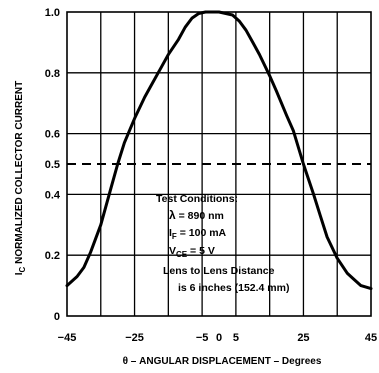  Describe the element at coordinates (52, 13) in the screenshot. I see `y-tick-label: 1.0` at that location.